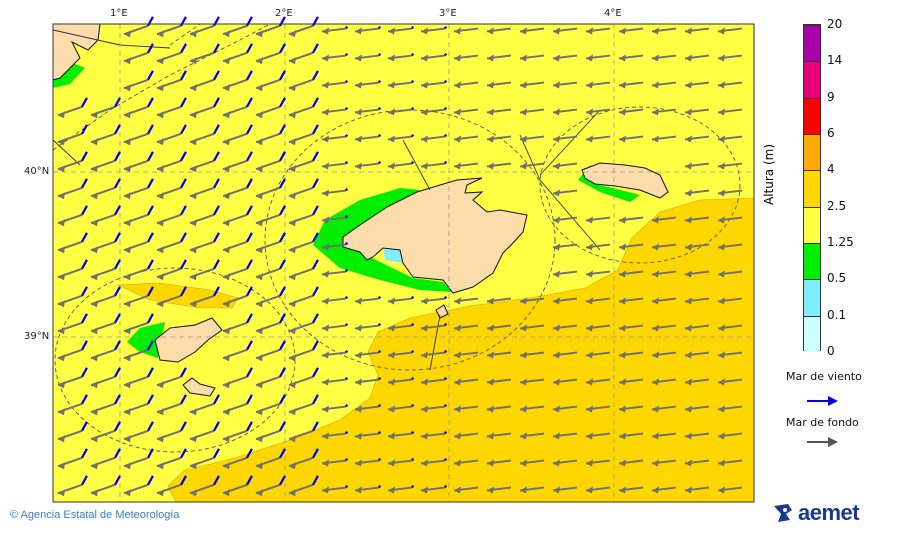  Describe the element at coordinates (37, 171) in the screenshot. I see `lat-tick: 40°N` at that location.